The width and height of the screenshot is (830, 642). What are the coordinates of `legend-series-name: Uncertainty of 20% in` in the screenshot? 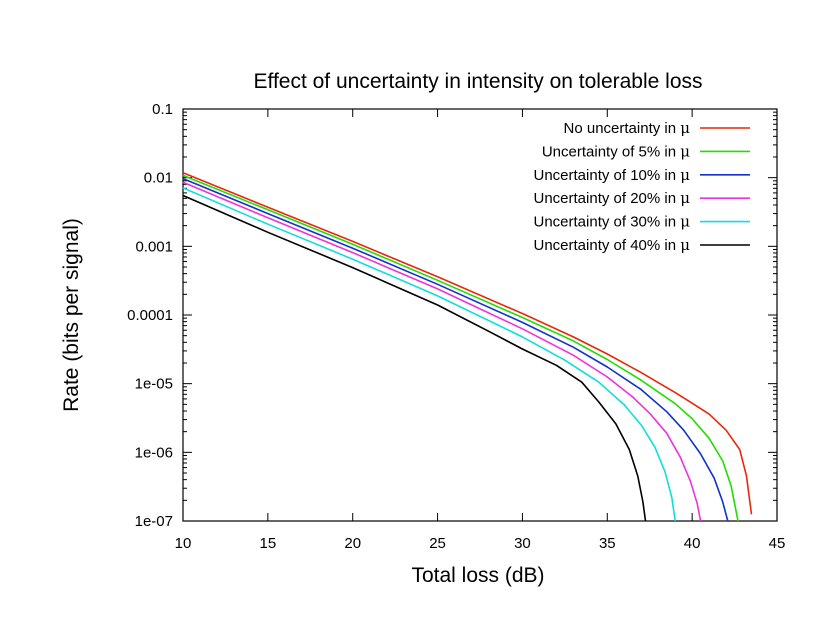 It's located at (607, 198).